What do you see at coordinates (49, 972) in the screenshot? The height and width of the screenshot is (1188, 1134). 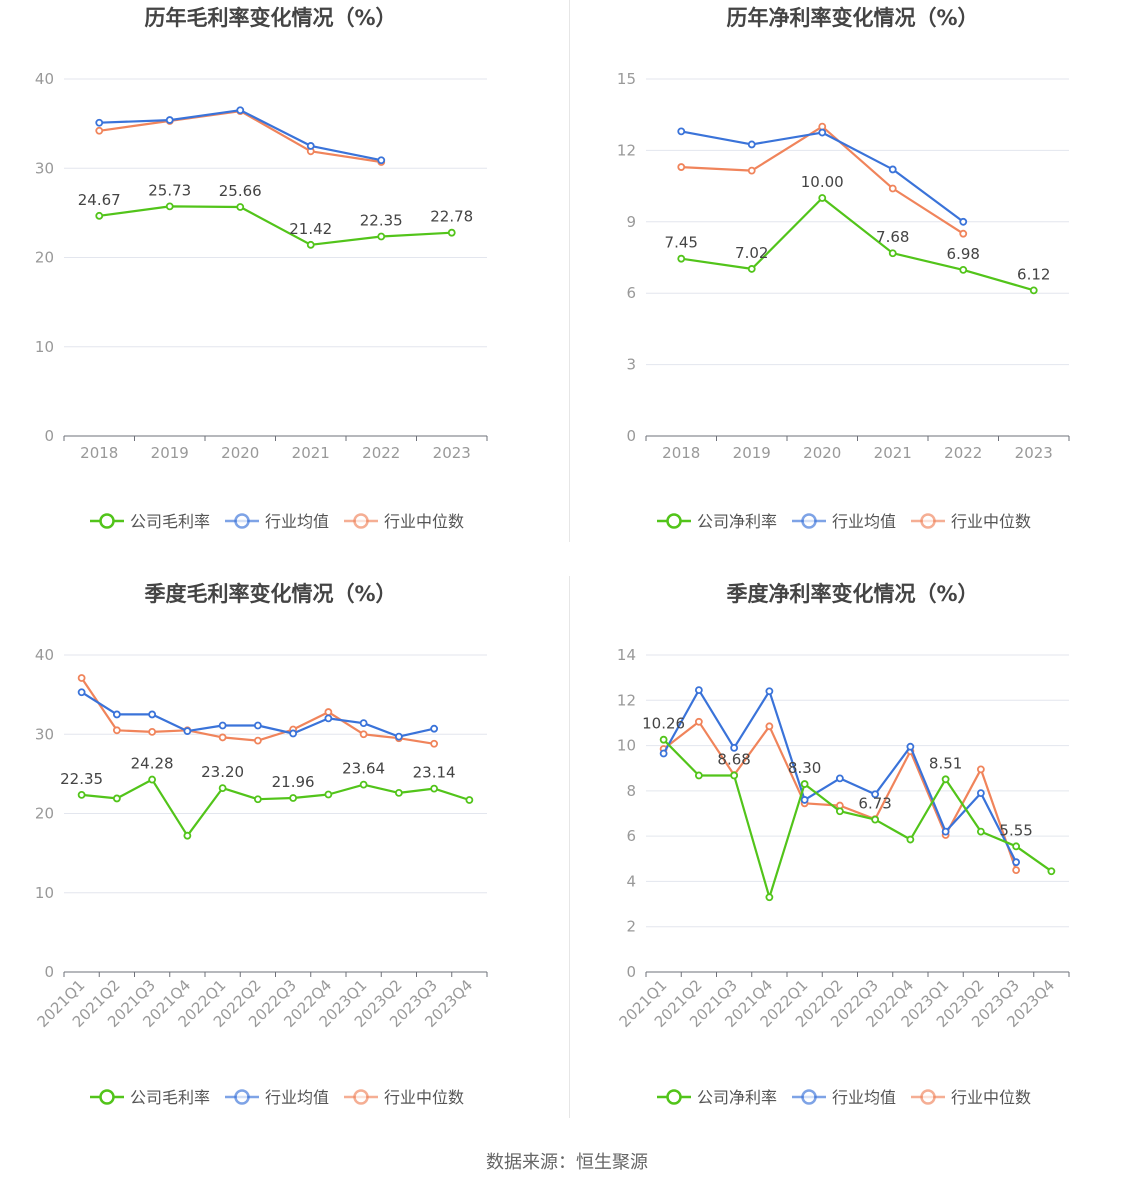 I see `y-tick-label: 0` at bounding box center [49, 972].